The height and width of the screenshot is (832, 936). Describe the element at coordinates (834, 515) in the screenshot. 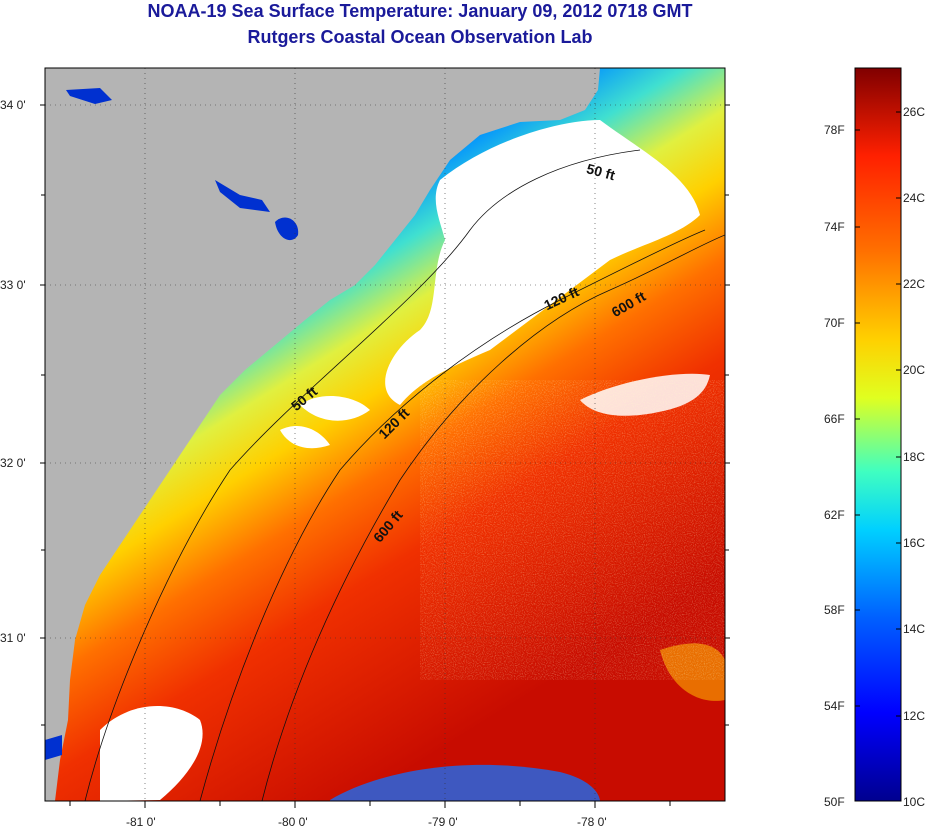

I see `fahrenheit-label: 62F` at that location.